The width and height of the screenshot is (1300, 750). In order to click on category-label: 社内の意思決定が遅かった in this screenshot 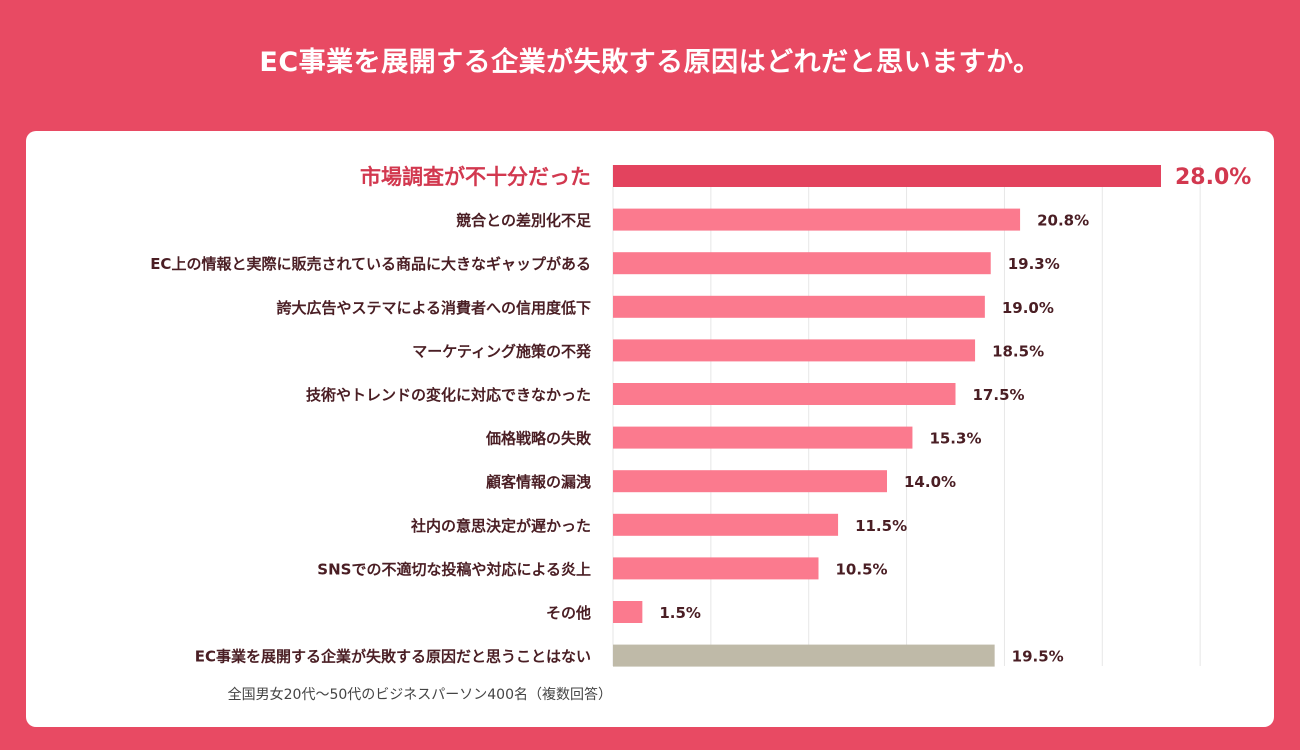, I will do `click(500, 526)`.